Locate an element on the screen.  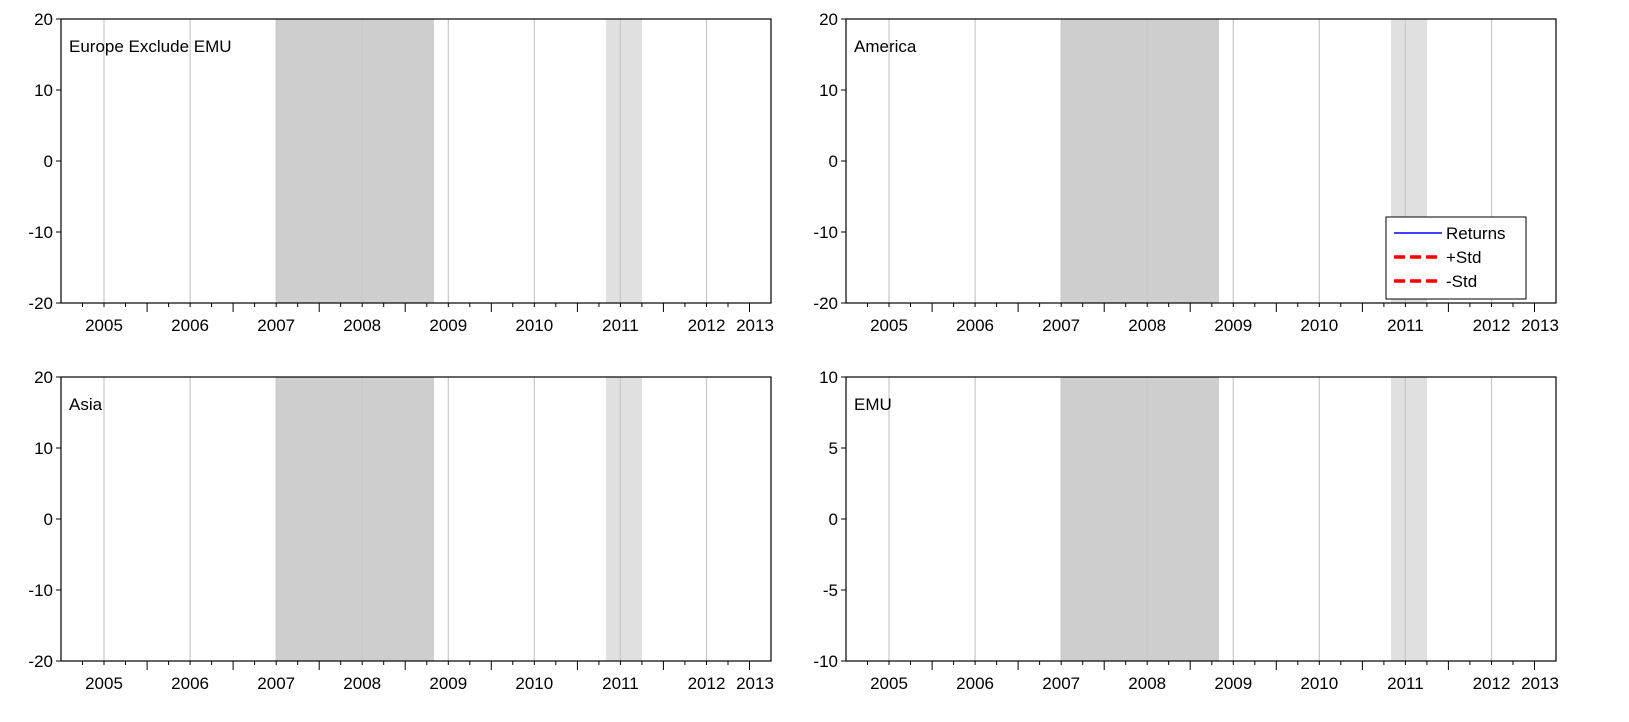
y-tick-label: 5 is located at coordinates (833, 448).